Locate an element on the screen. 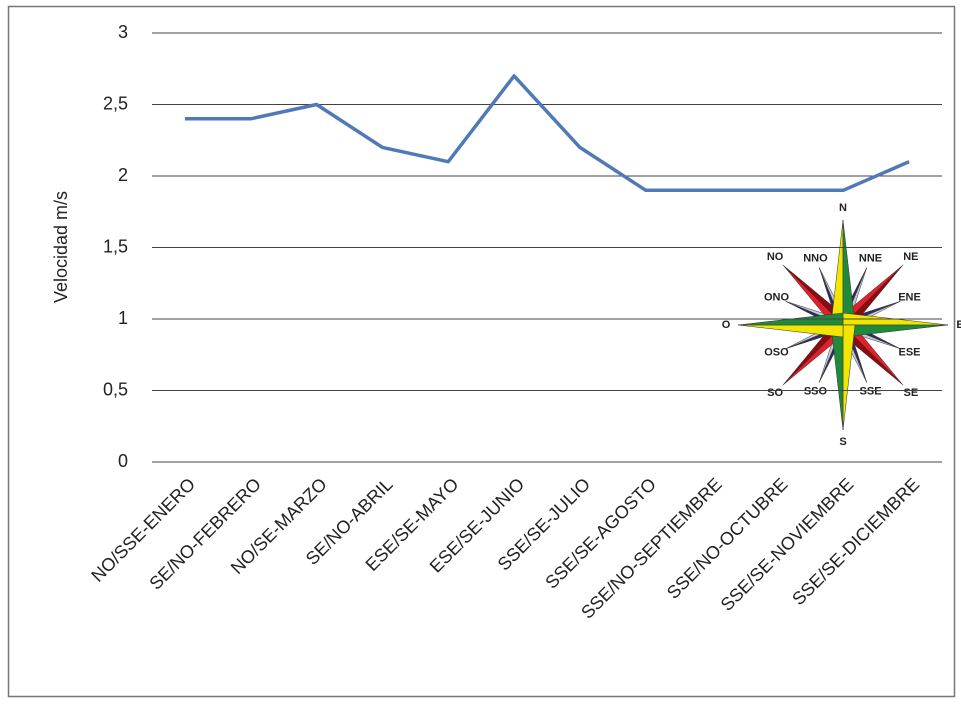 The height and width of the screenshot is (705, 961). y-tick-label: 0 is located at coordinates (123, 461).